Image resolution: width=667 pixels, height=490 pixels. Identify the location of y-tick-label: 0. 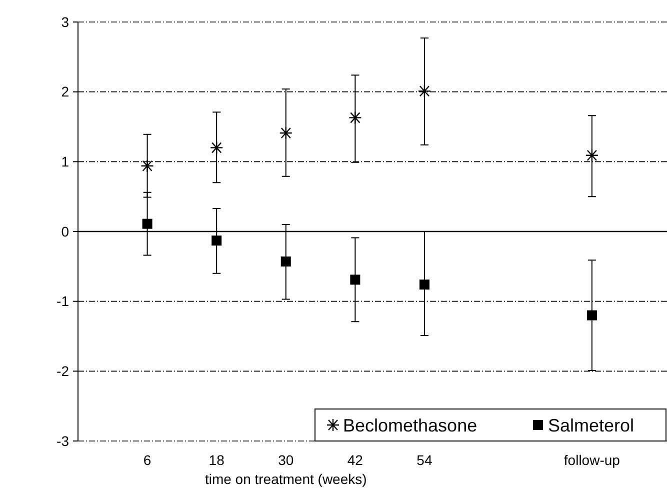
(65, 231).